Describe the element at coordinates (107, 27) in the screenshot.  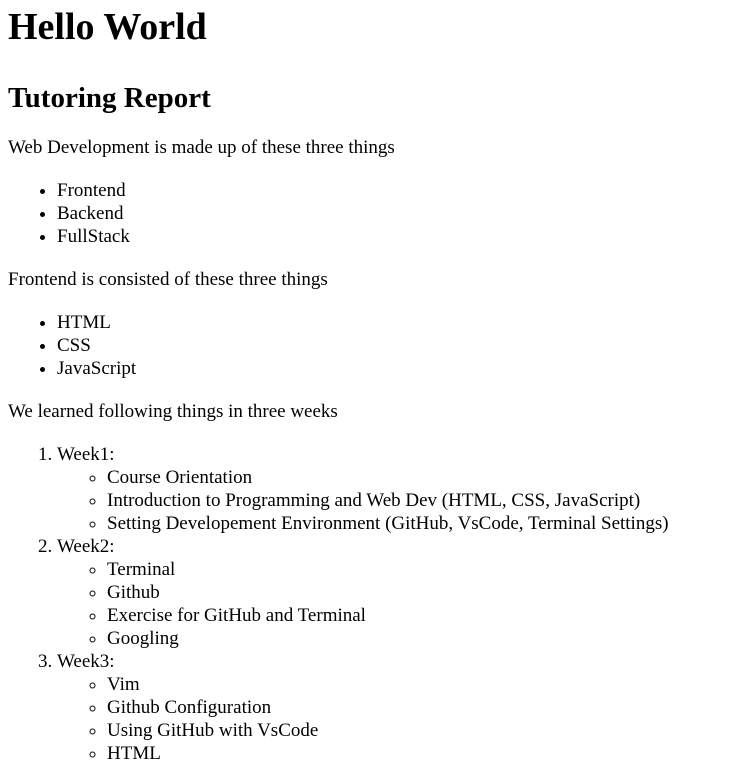
I see `page-title: Hello World` at that location.